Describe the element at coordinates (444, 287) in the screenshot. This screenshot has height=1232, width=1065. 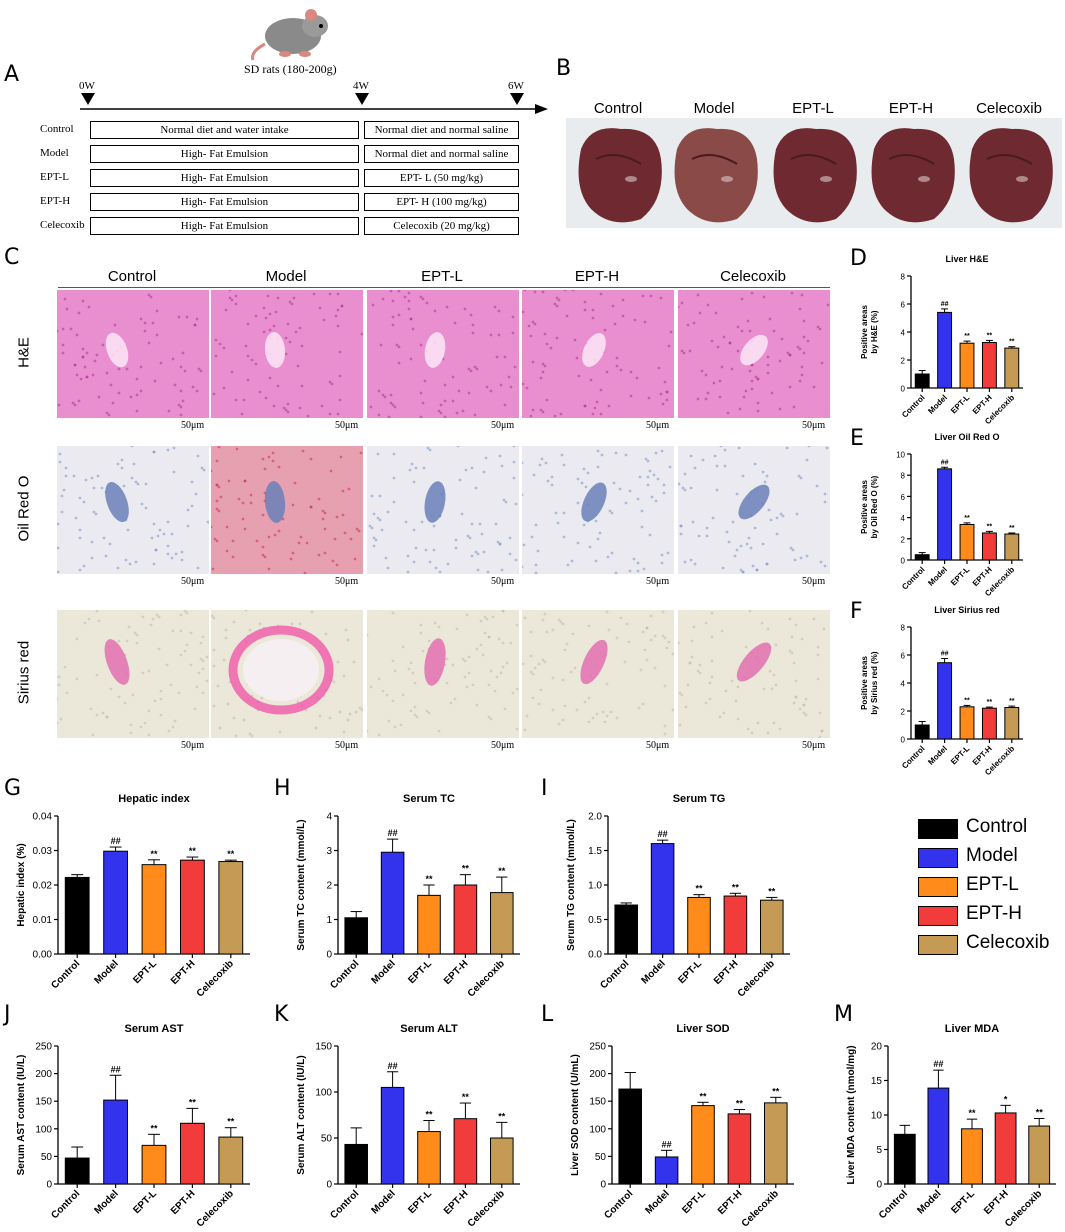
I see `column-header-rule` at that location.